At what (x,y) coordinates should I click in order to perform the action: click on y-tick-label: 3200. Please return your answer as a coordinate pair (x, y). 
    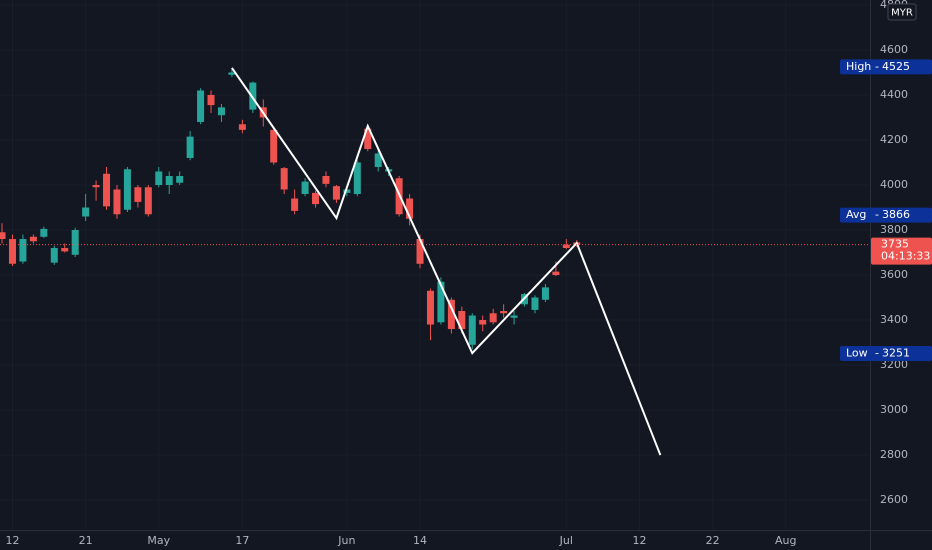
    Looking at the image, I should click on (894, 364).